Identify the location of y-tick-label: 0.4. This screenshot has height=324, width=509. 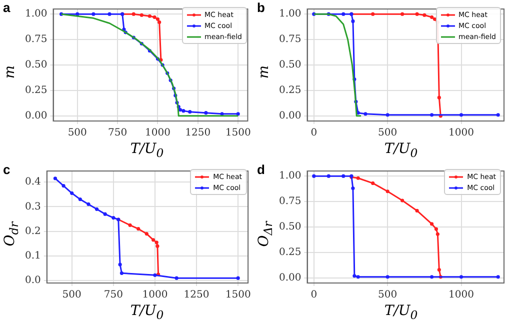
(32, 182).